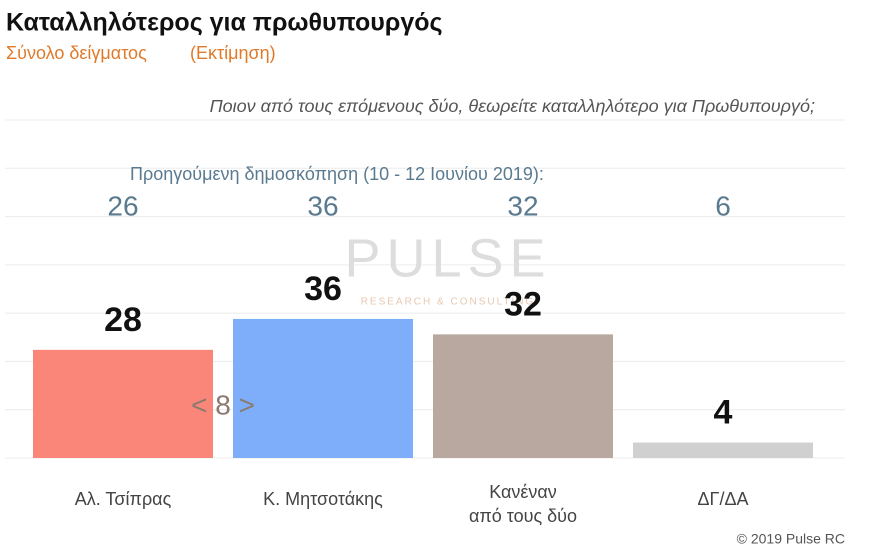 This screenshot has height=559, width=880. What do you see at coordinates (791, 539) in the screenshot?
I see `credit: © 2019 Pulse RC` at bounding box center [791, 539].